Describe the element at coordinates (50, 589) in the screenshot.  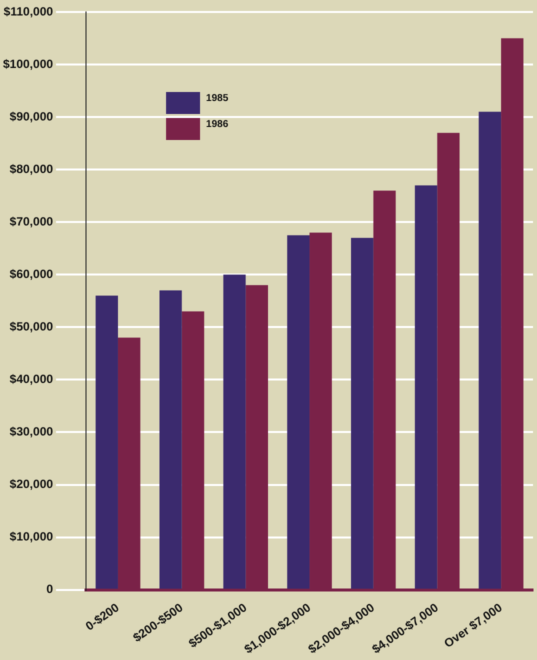
I see `y-tick-label: 0` at that location.